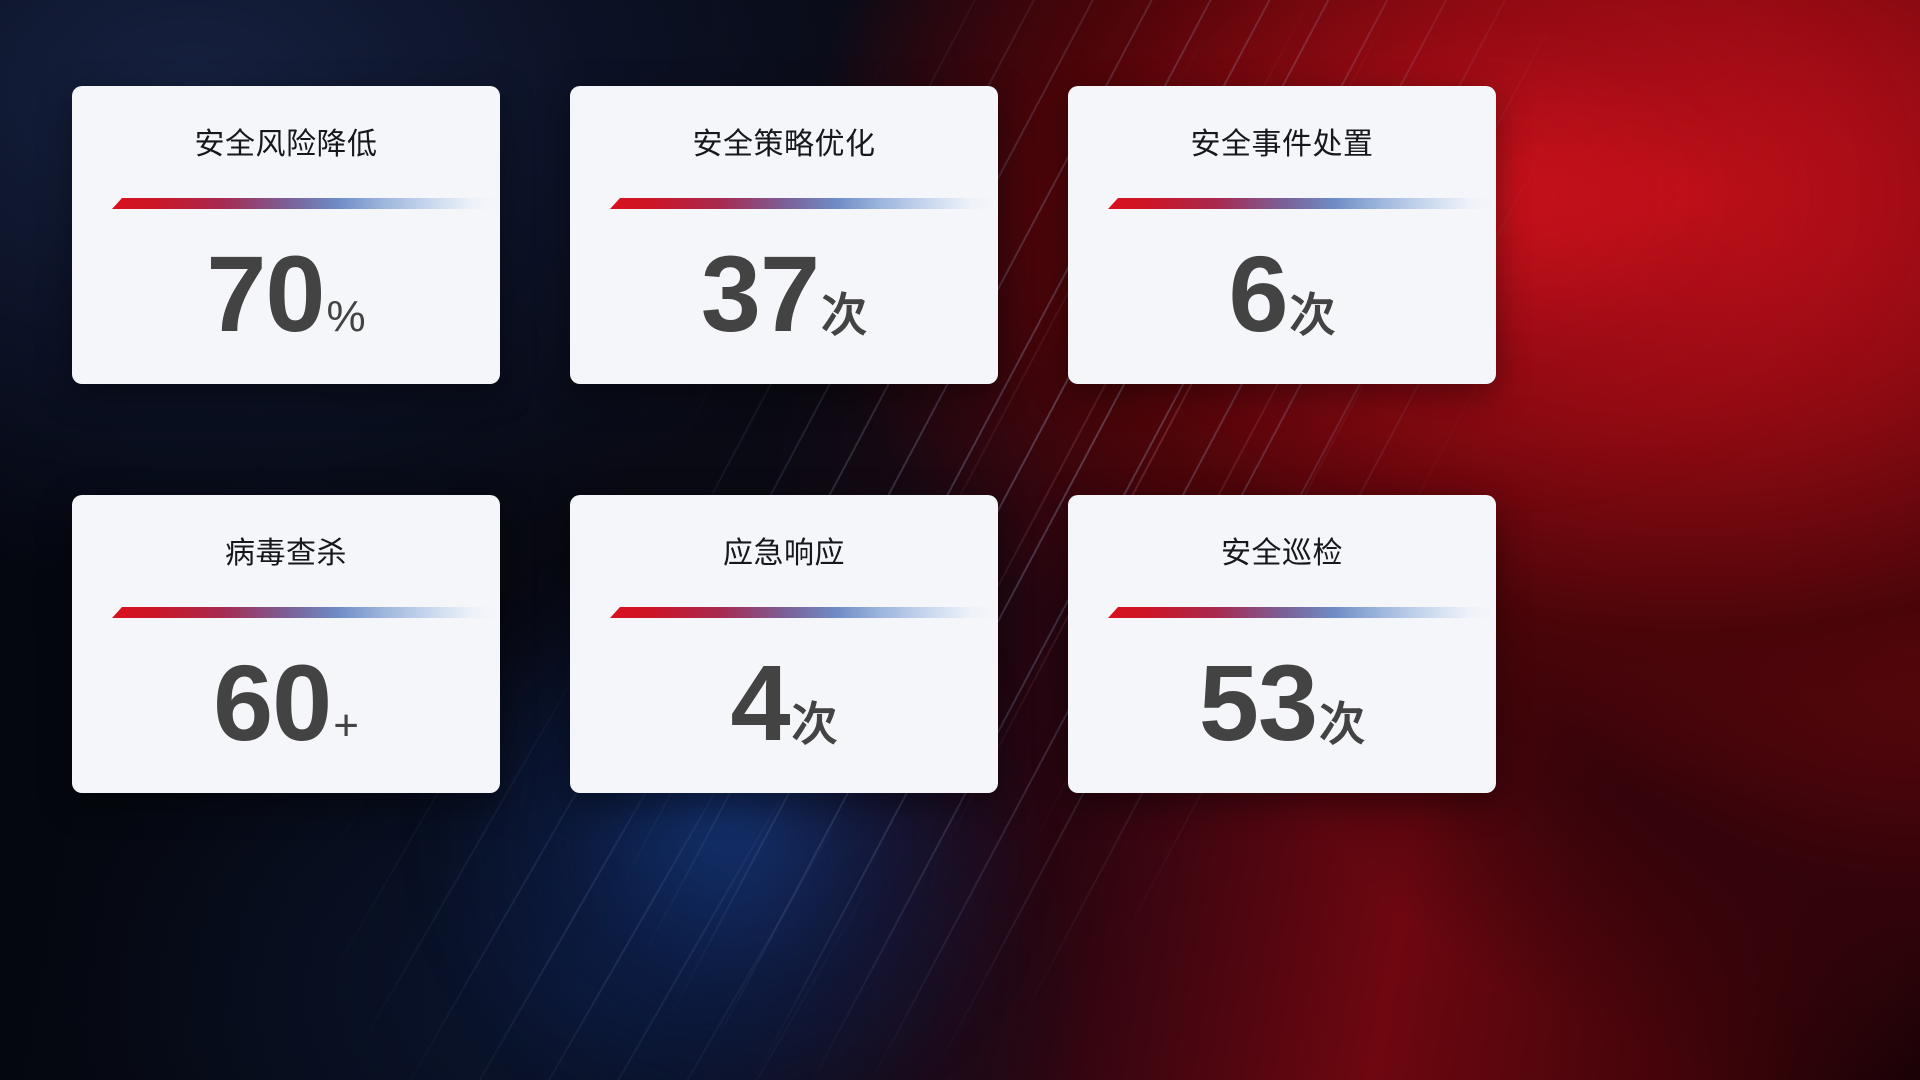 Image resolution: width=1920 pixels, height=1080 pixels. Describe the element at coordinates (346, 316) in the screenshot. I see `stat-card-unit: %` at that location.